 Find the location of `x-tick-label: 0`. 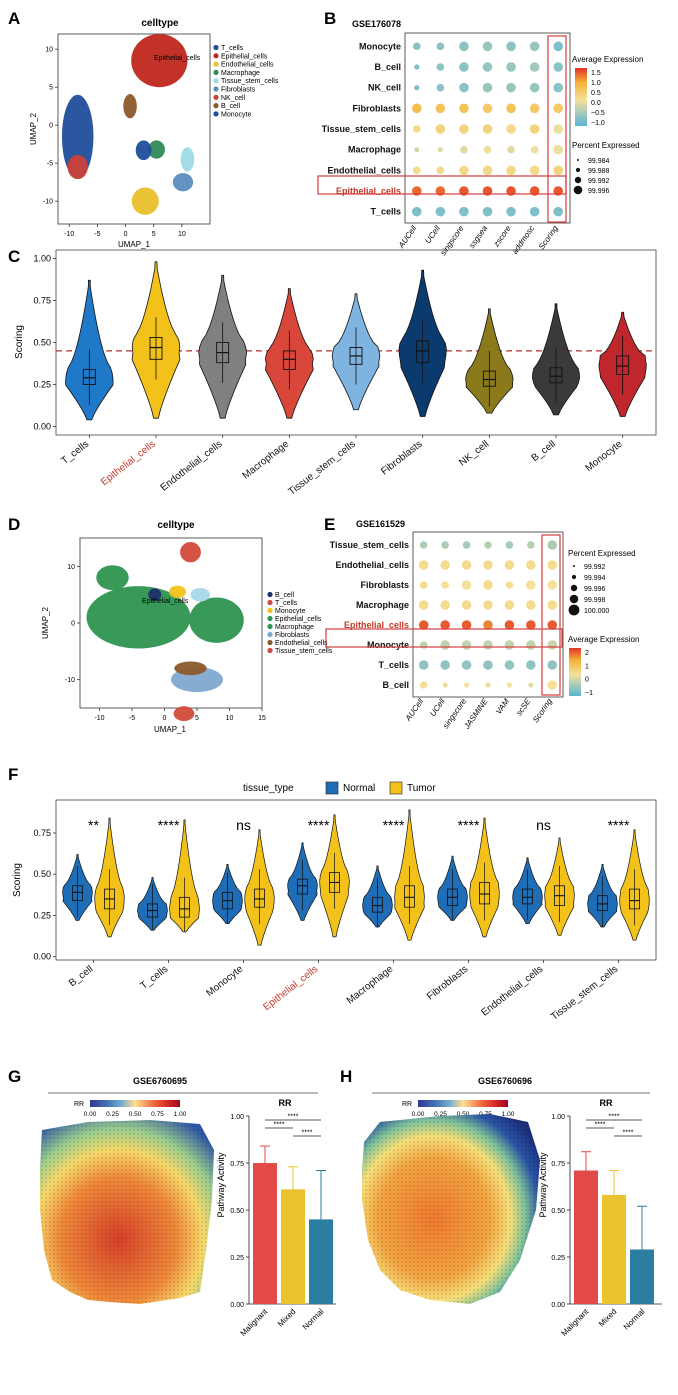

x-tick-label: 0 is located at coordinates (126, 234).